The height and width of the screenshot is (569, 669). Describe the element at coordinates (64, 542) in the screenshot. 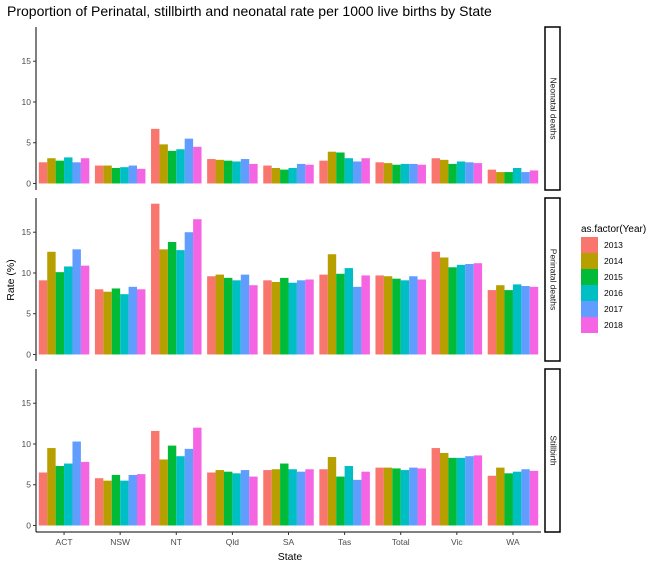

I see `x-tick-label: ACT` at that location.